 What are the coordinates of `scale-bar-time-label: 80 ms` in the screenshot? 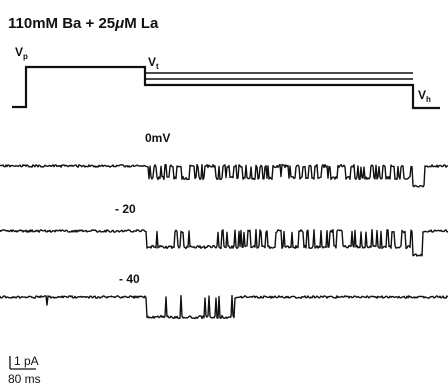 It's located at (24, 379).